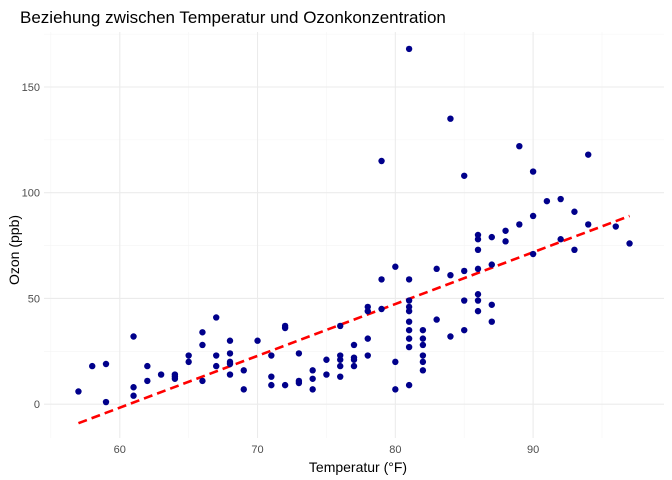  I want to click on y-tick-label: 0, so click(37, 405).